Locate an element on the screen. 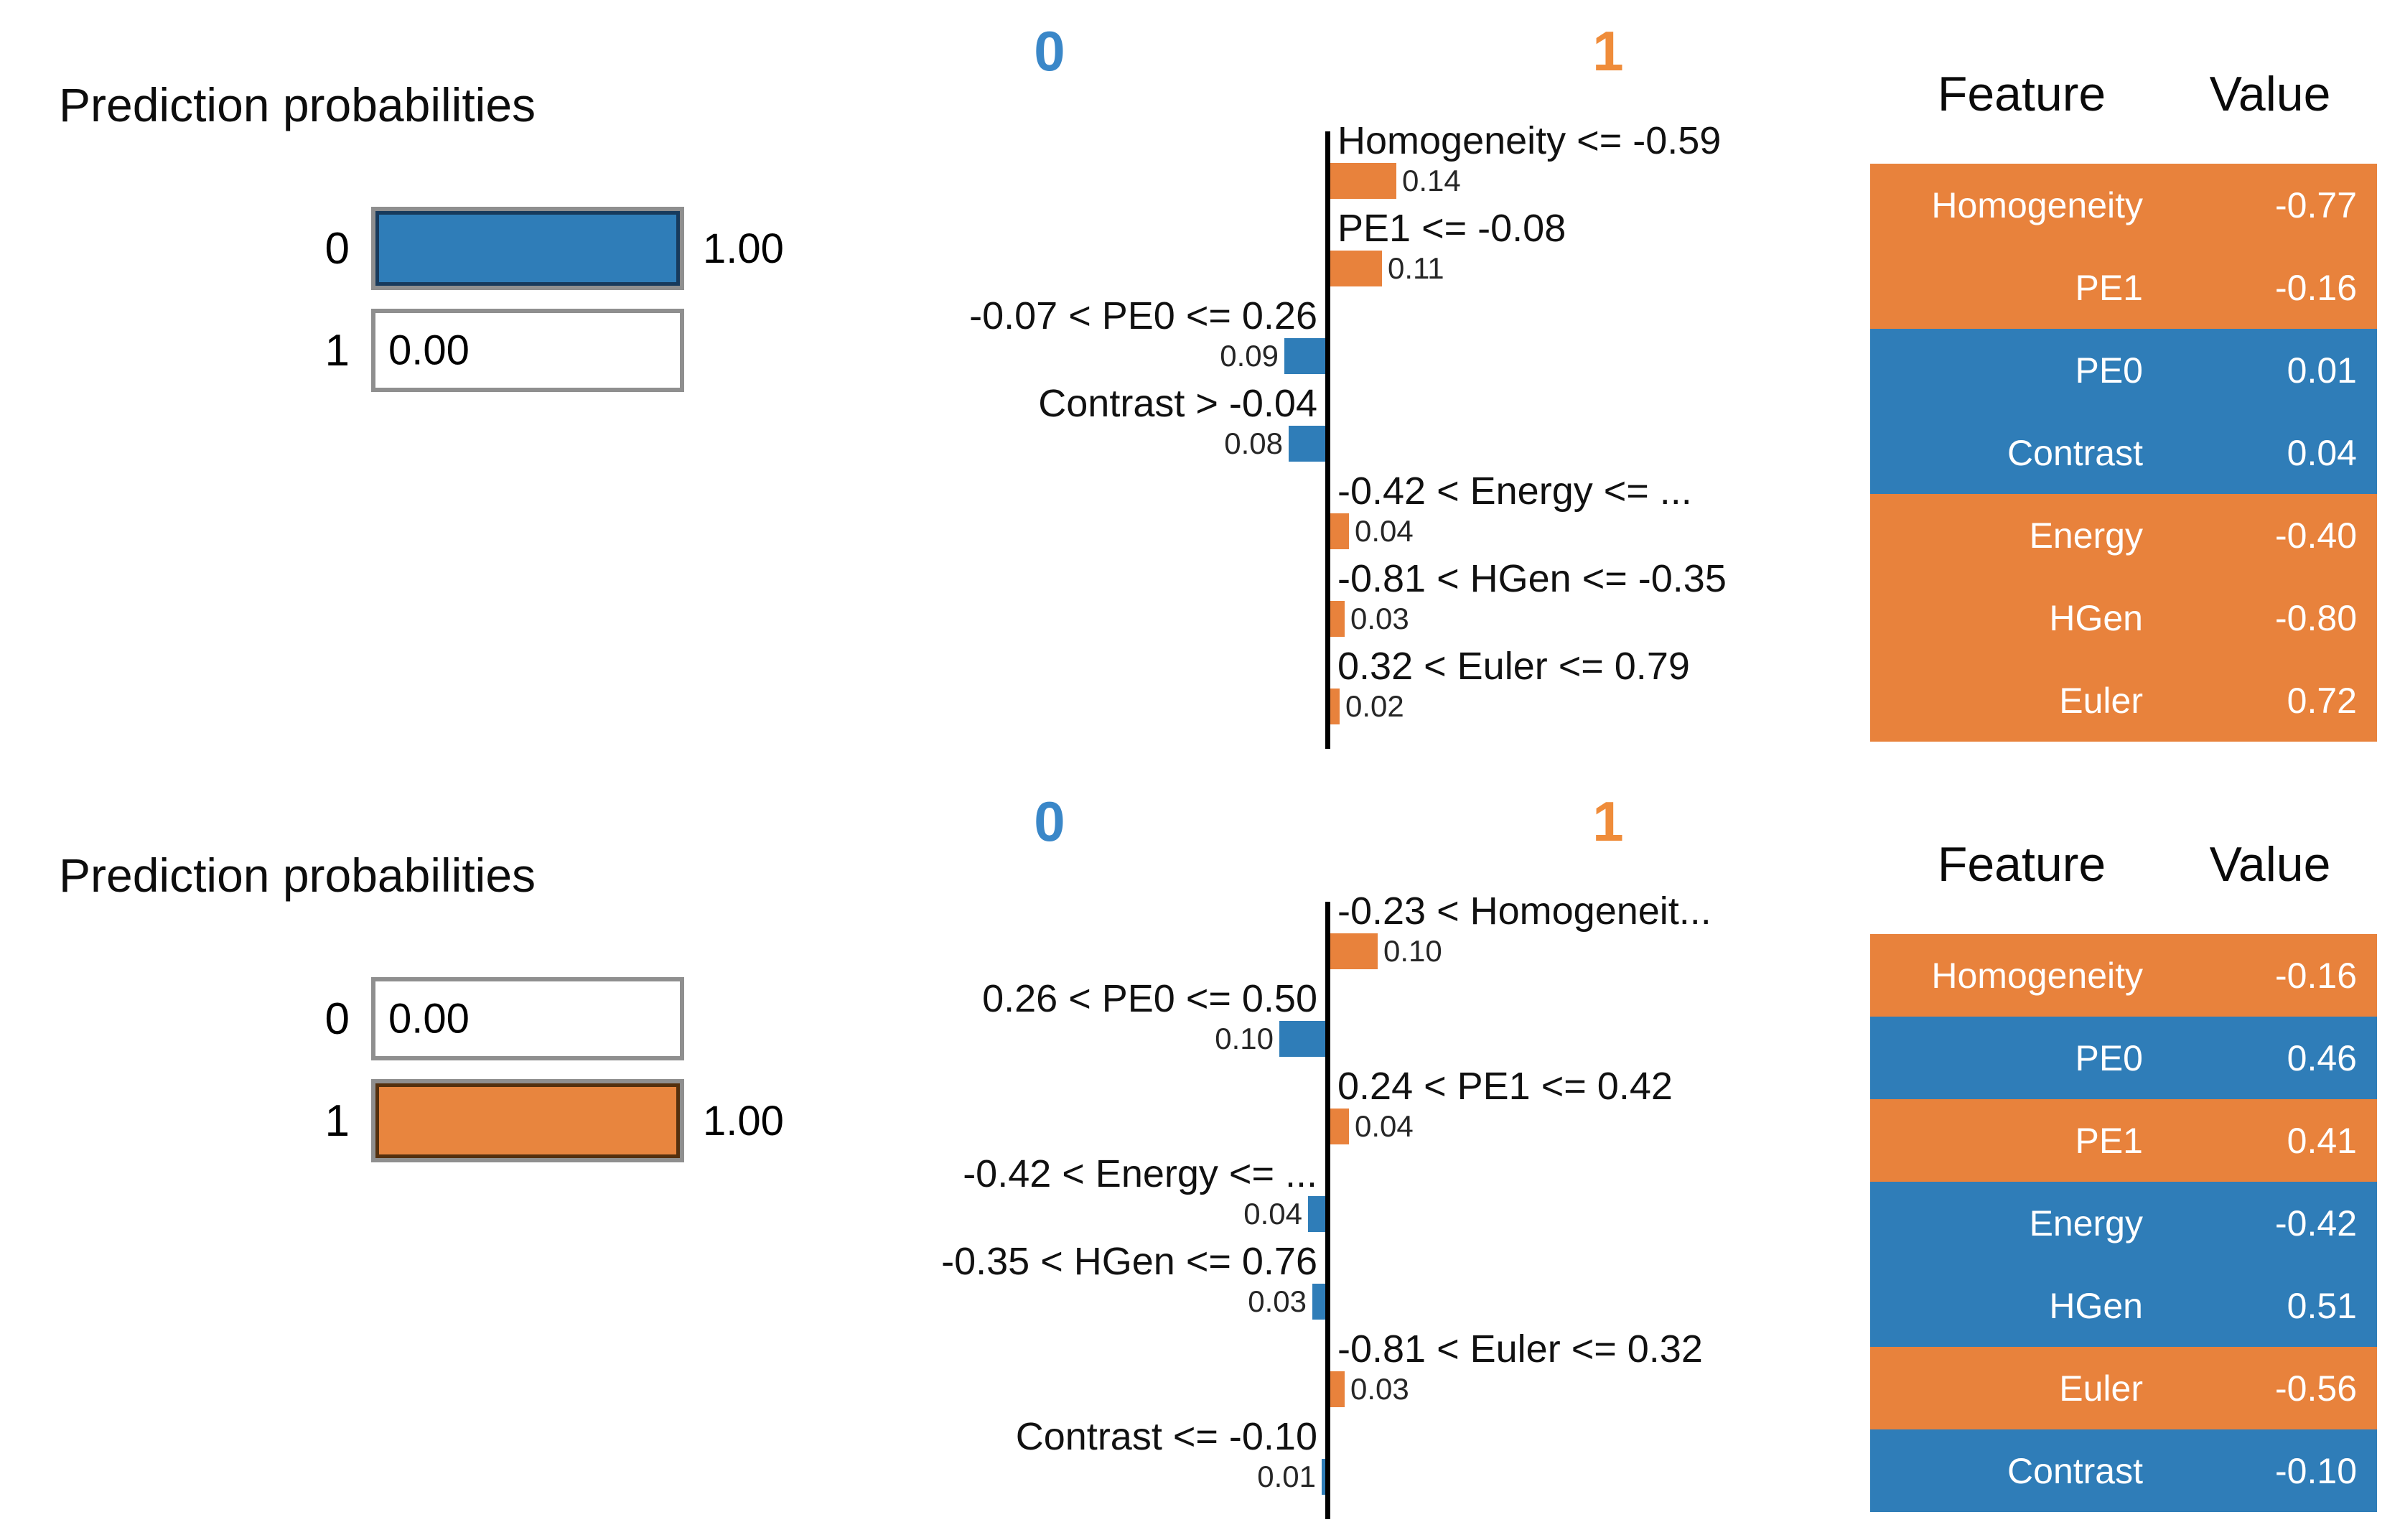 This screenshot has height=1540, width=2405. table-feature-name: Energy is located at coordinates (2086, 535).